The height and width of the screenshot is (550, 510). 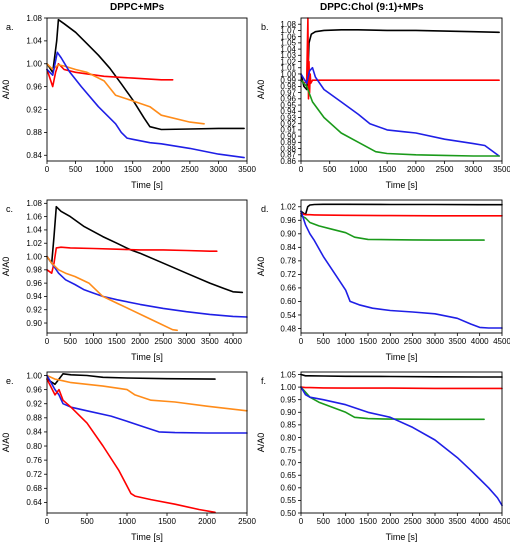 What do you see at coordinates (131, 446) in the screenshot?
I see `series-line-e-red` at bounding box center [131, 446].